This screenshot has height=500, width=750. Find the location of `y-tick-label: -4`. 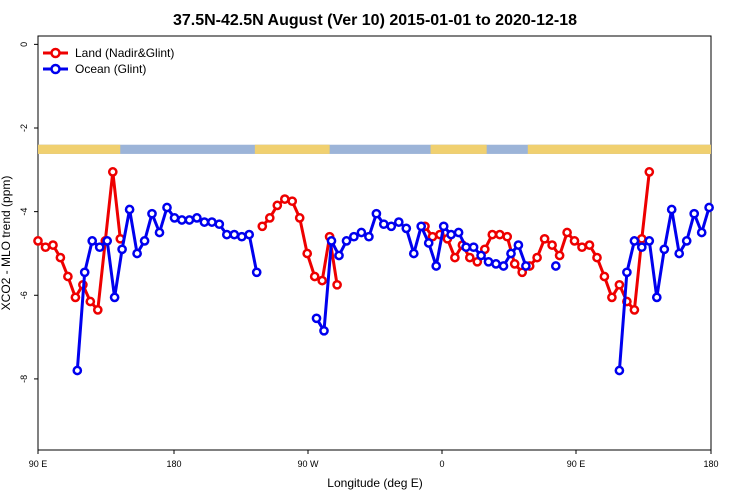

y-tick-label: -4 is located at coordinates (24, 212).